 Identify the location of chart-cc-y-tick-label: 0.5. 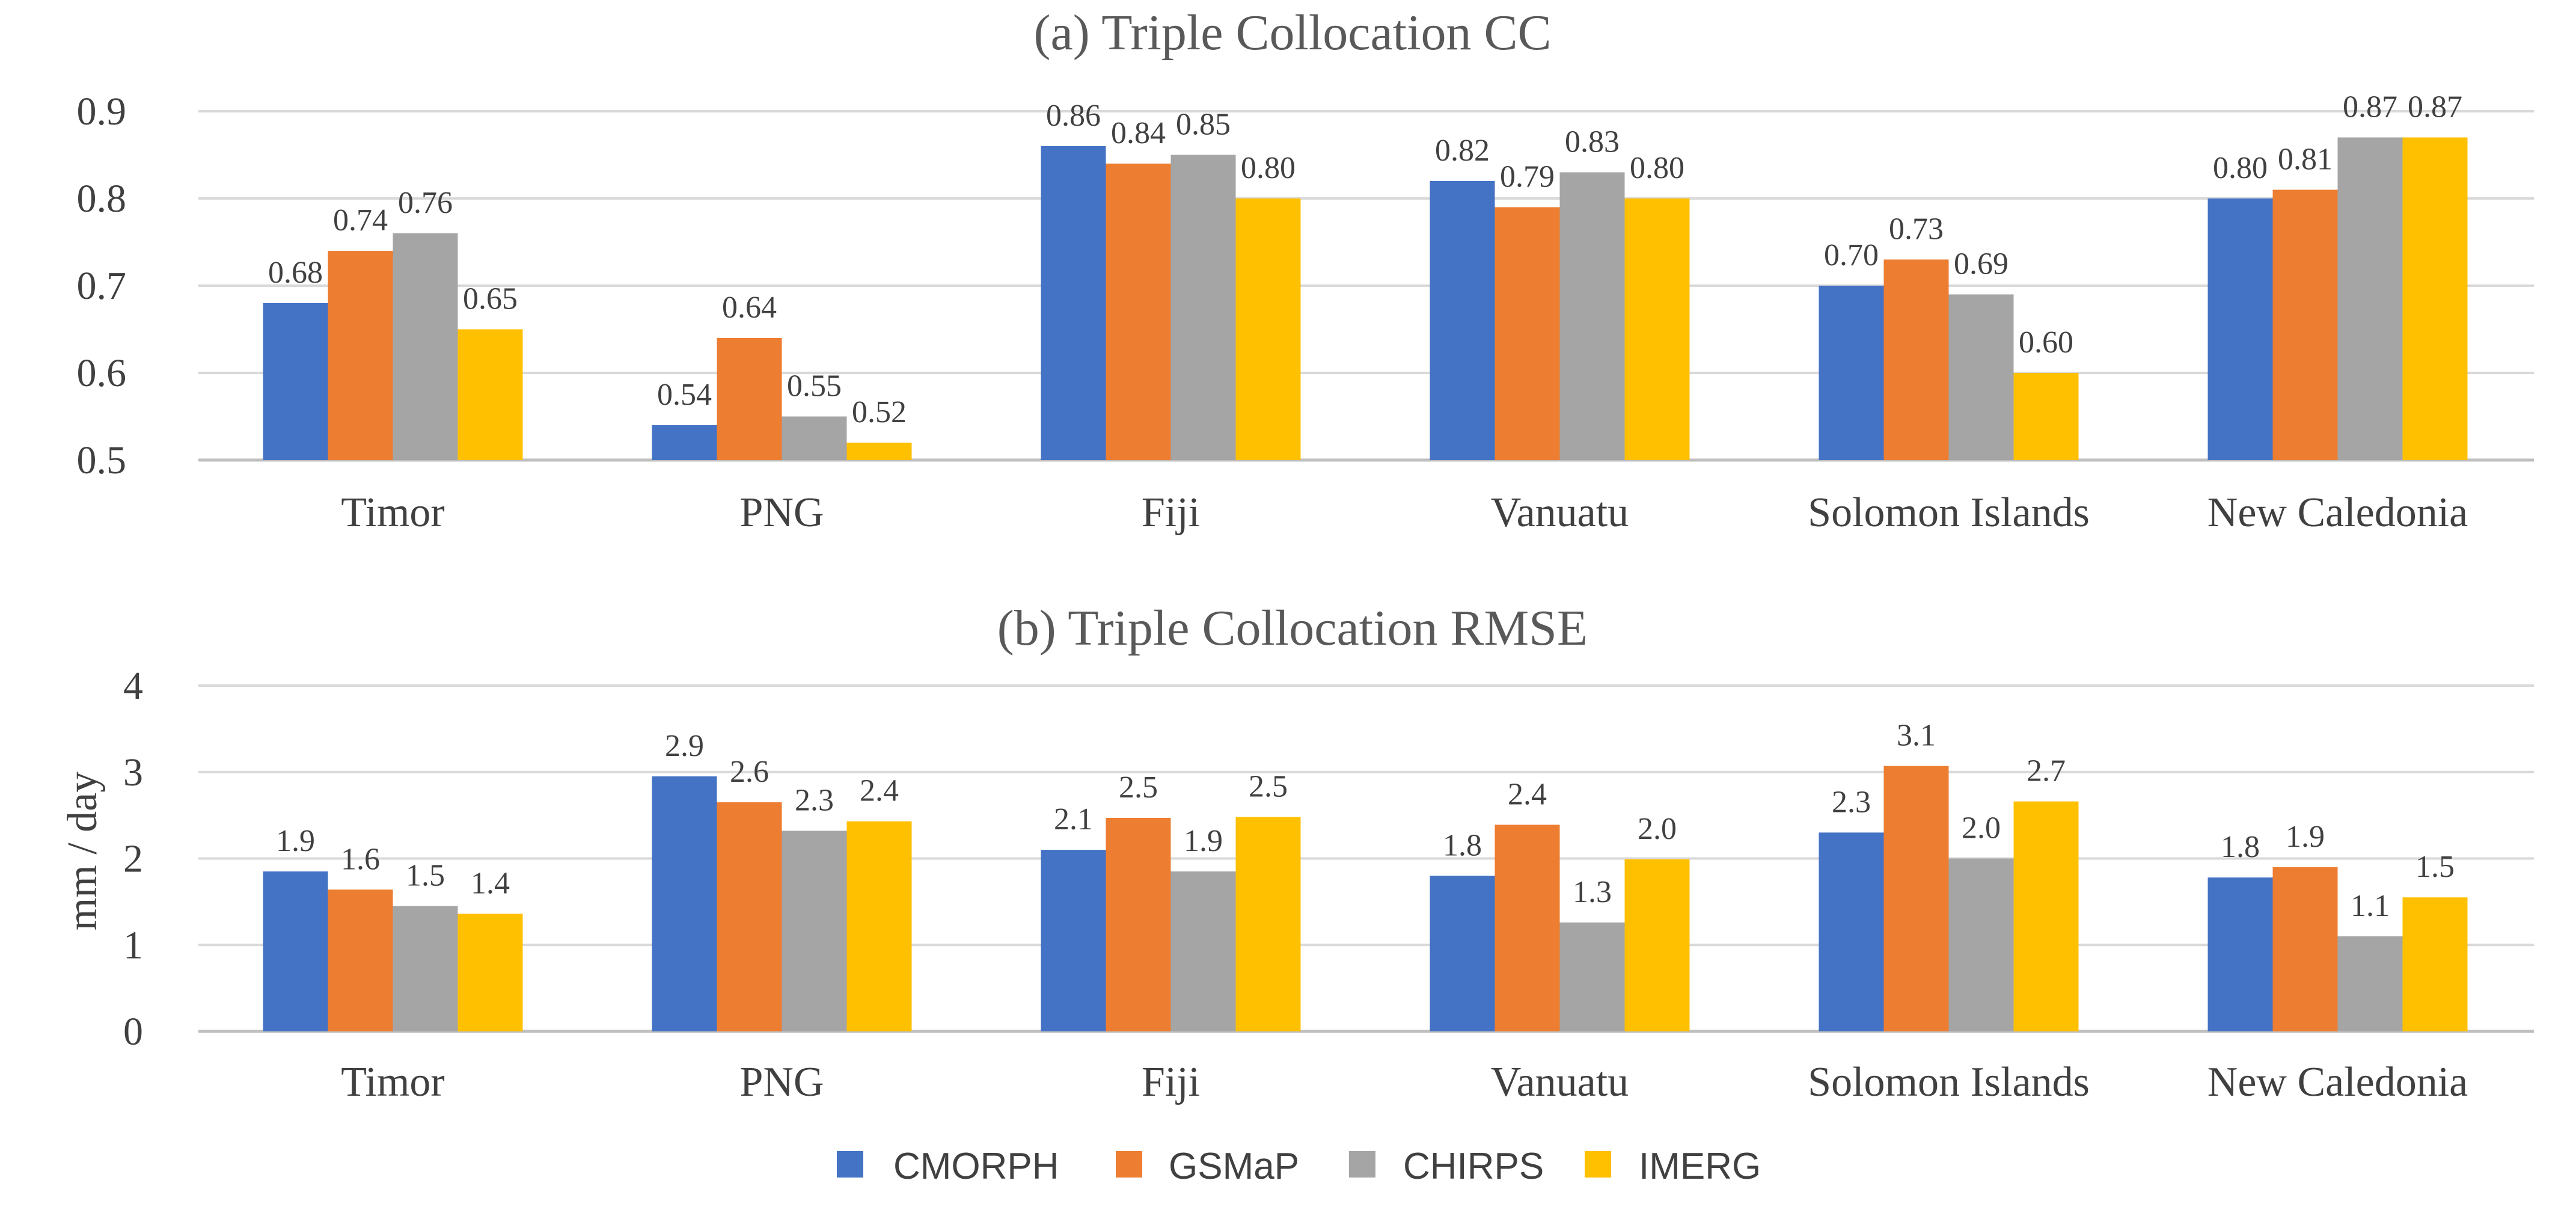
(102, 460).